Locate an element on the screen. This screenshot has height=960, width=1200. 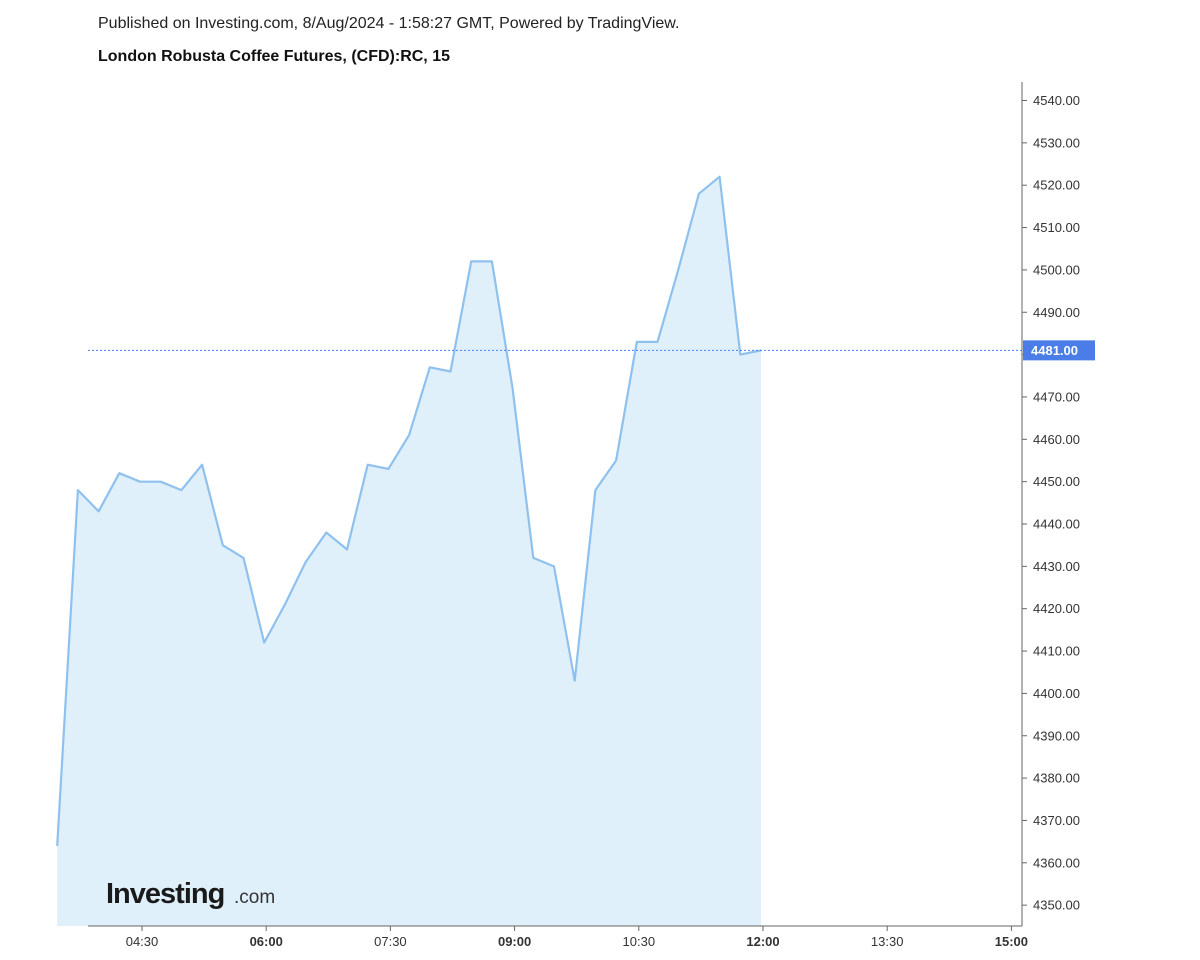
investing-logo: Investing .com is located at coordinates (190, 894).